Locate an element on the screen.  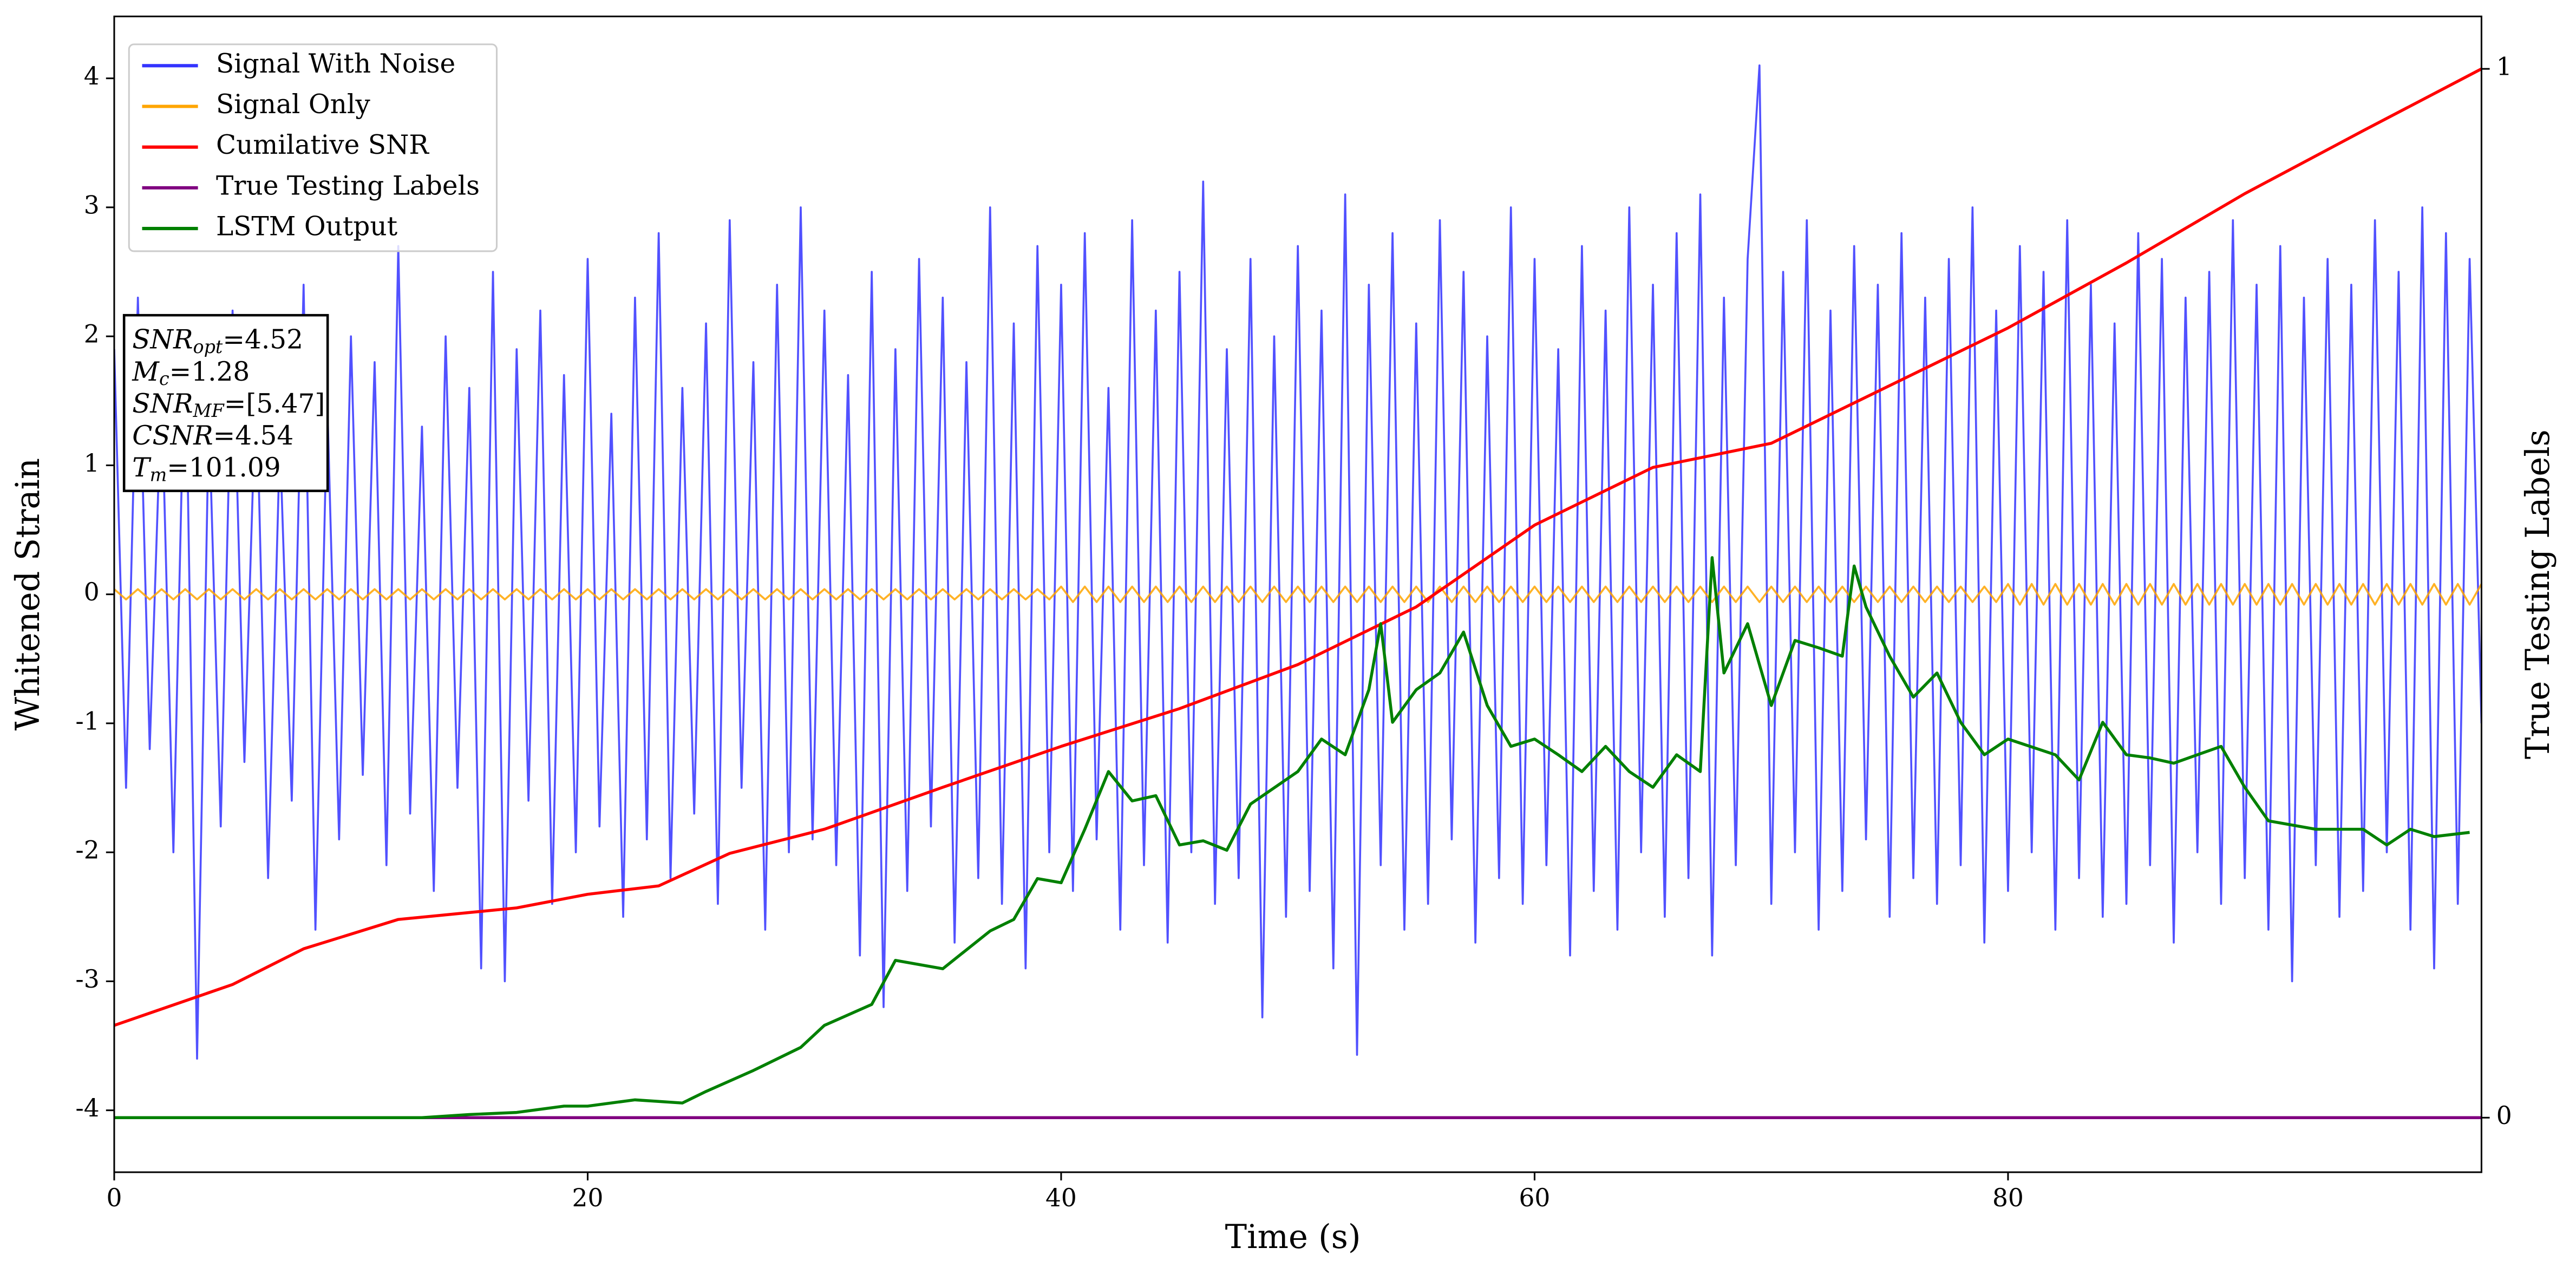
x-tick-label: 20 is located at coordinates (588, 1198).